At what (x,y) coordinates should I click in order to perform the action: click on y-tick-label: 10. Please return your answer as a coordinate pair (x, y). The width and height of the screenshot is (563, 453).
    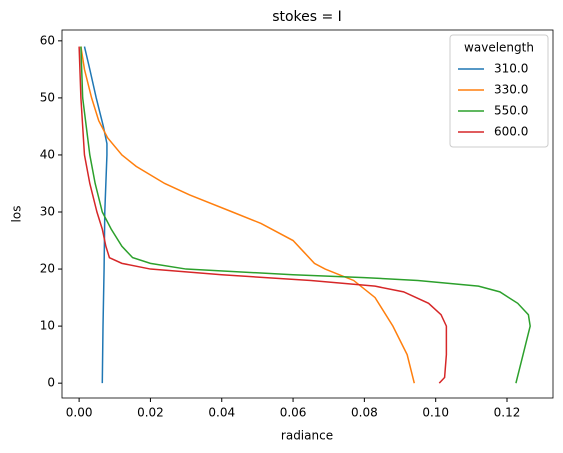
    Looking at the image, I should click on (47, 326).